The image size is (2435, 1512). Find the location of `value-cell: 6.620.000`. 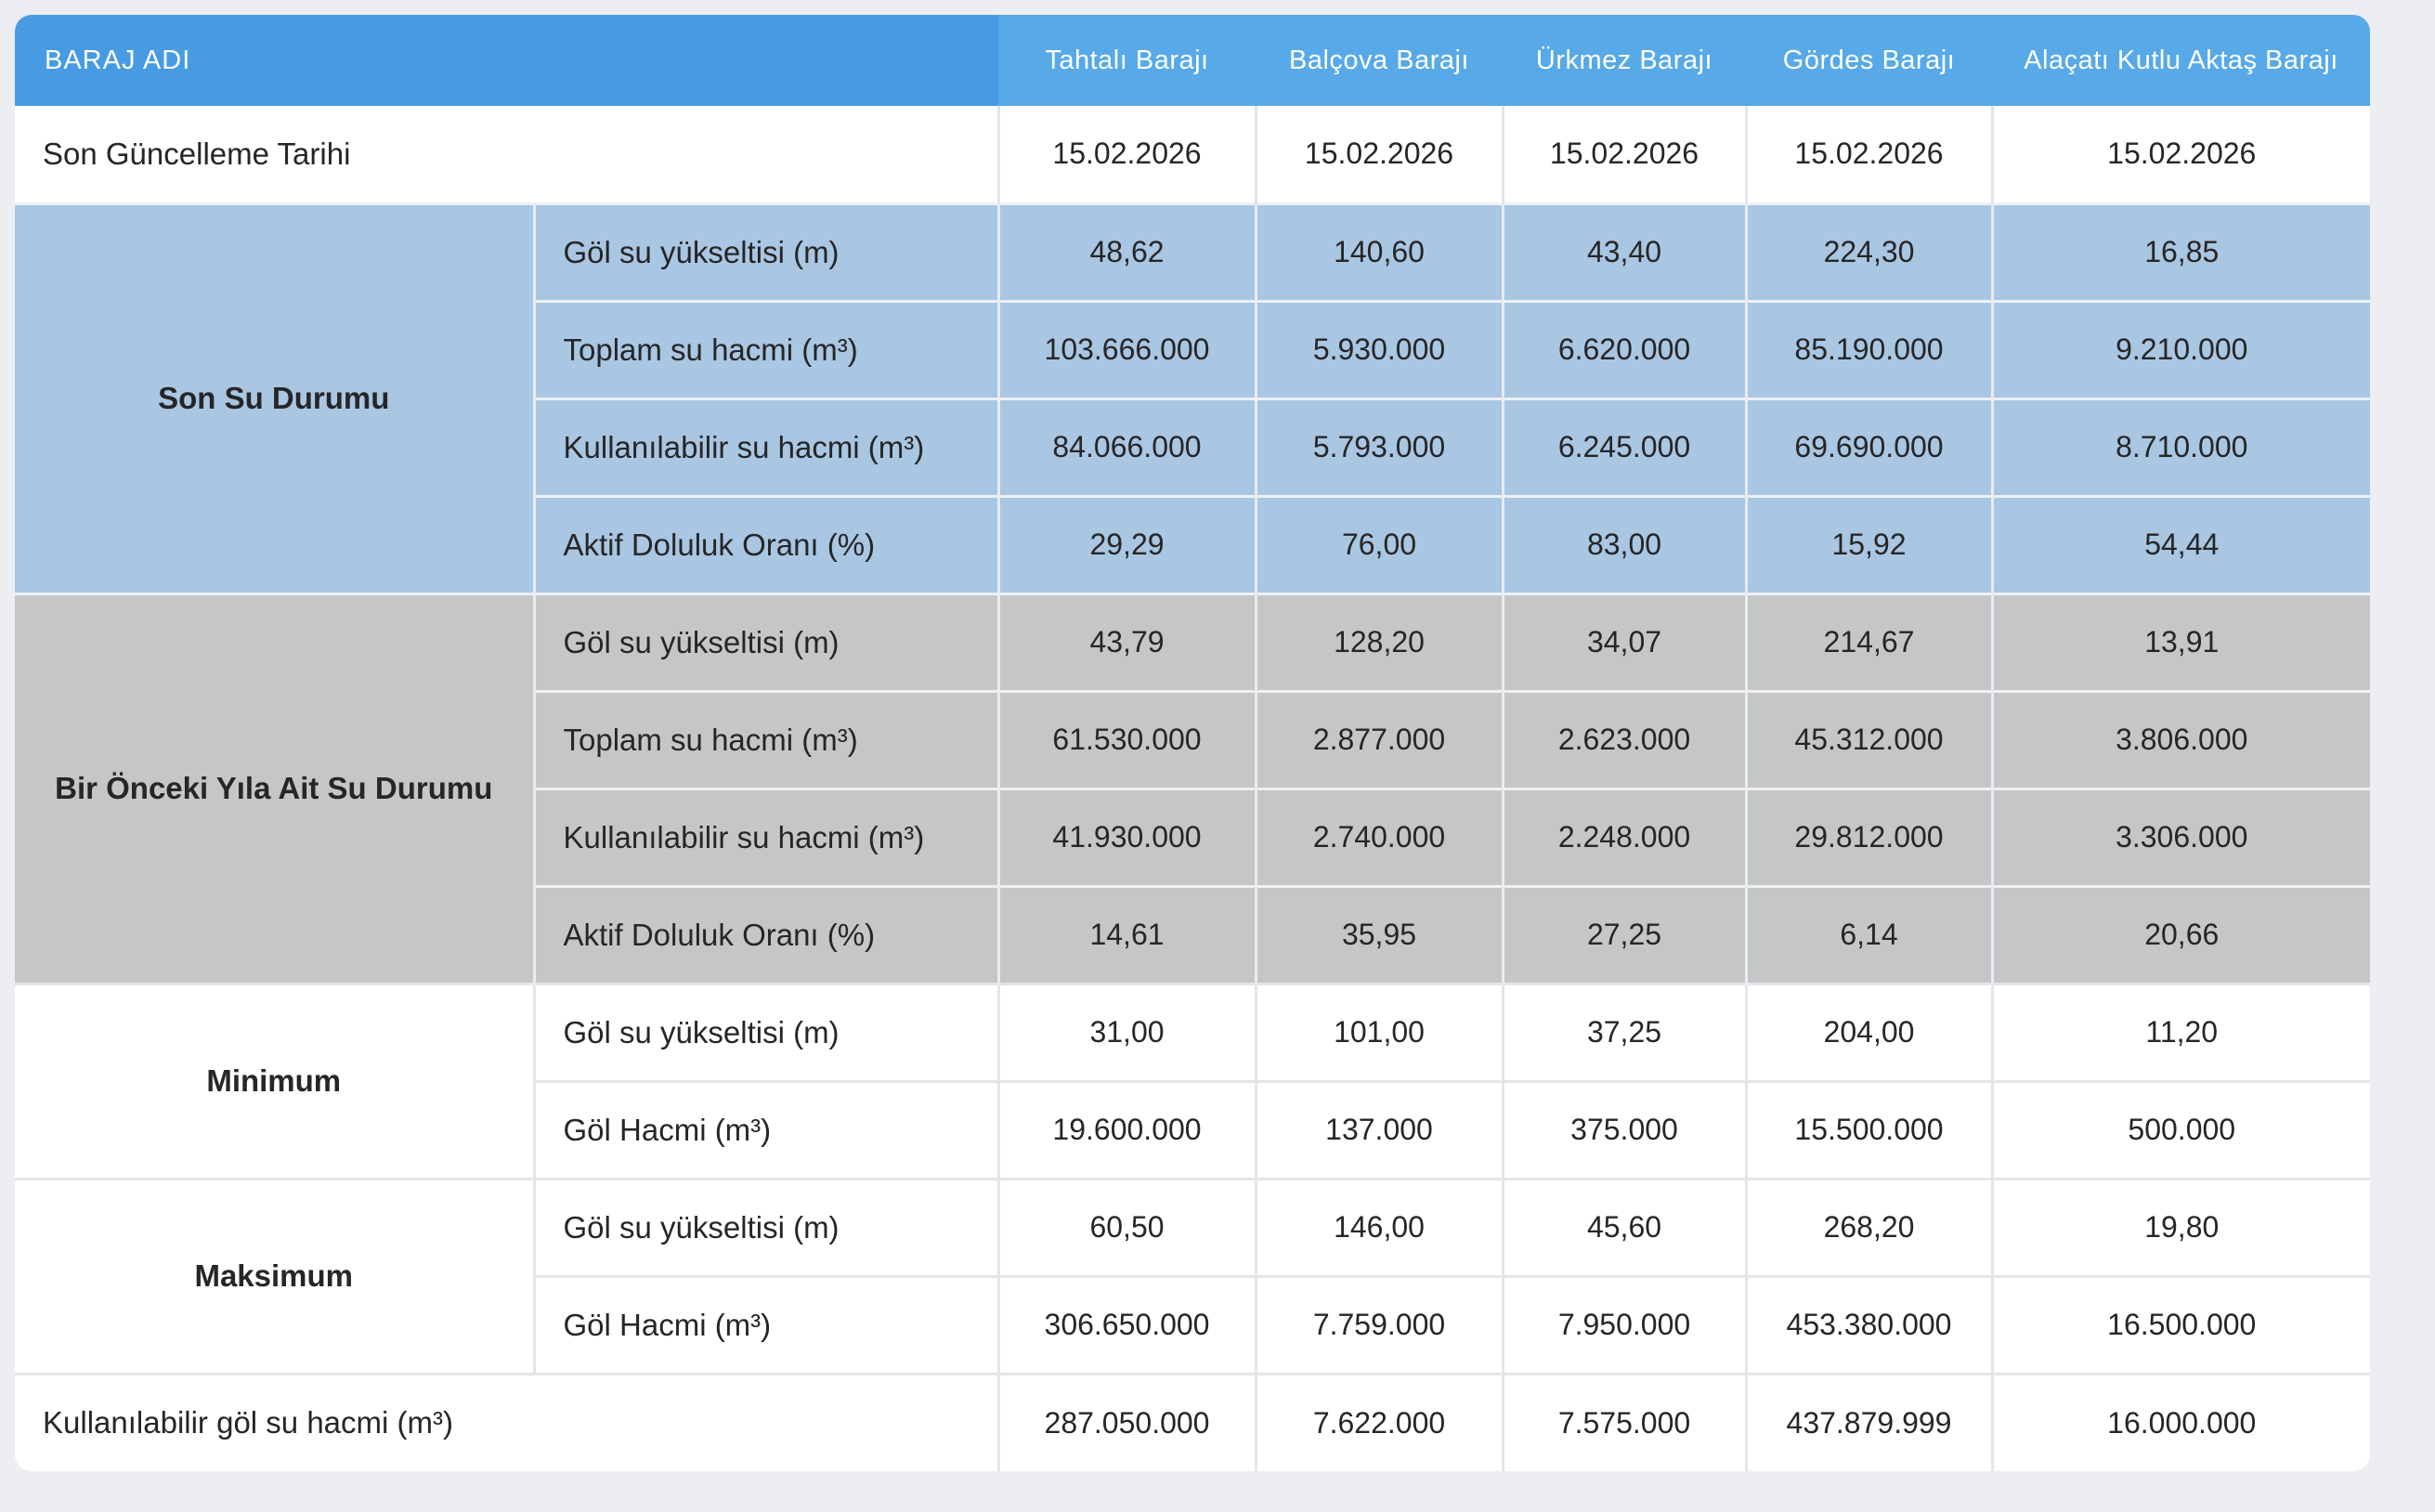

value-cell: 6.620.000 is located at coordinates (1623, 348).